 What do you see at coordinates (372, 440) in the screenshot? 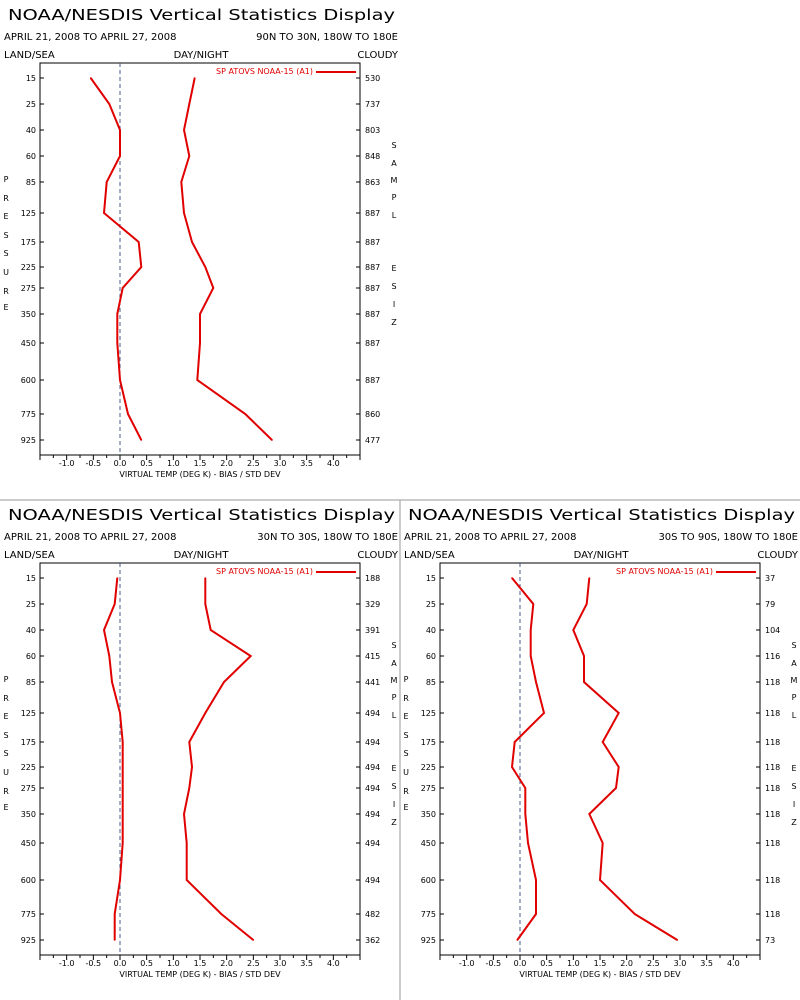
I see `sample-size-label: 477` at bounding box center [372, 440].